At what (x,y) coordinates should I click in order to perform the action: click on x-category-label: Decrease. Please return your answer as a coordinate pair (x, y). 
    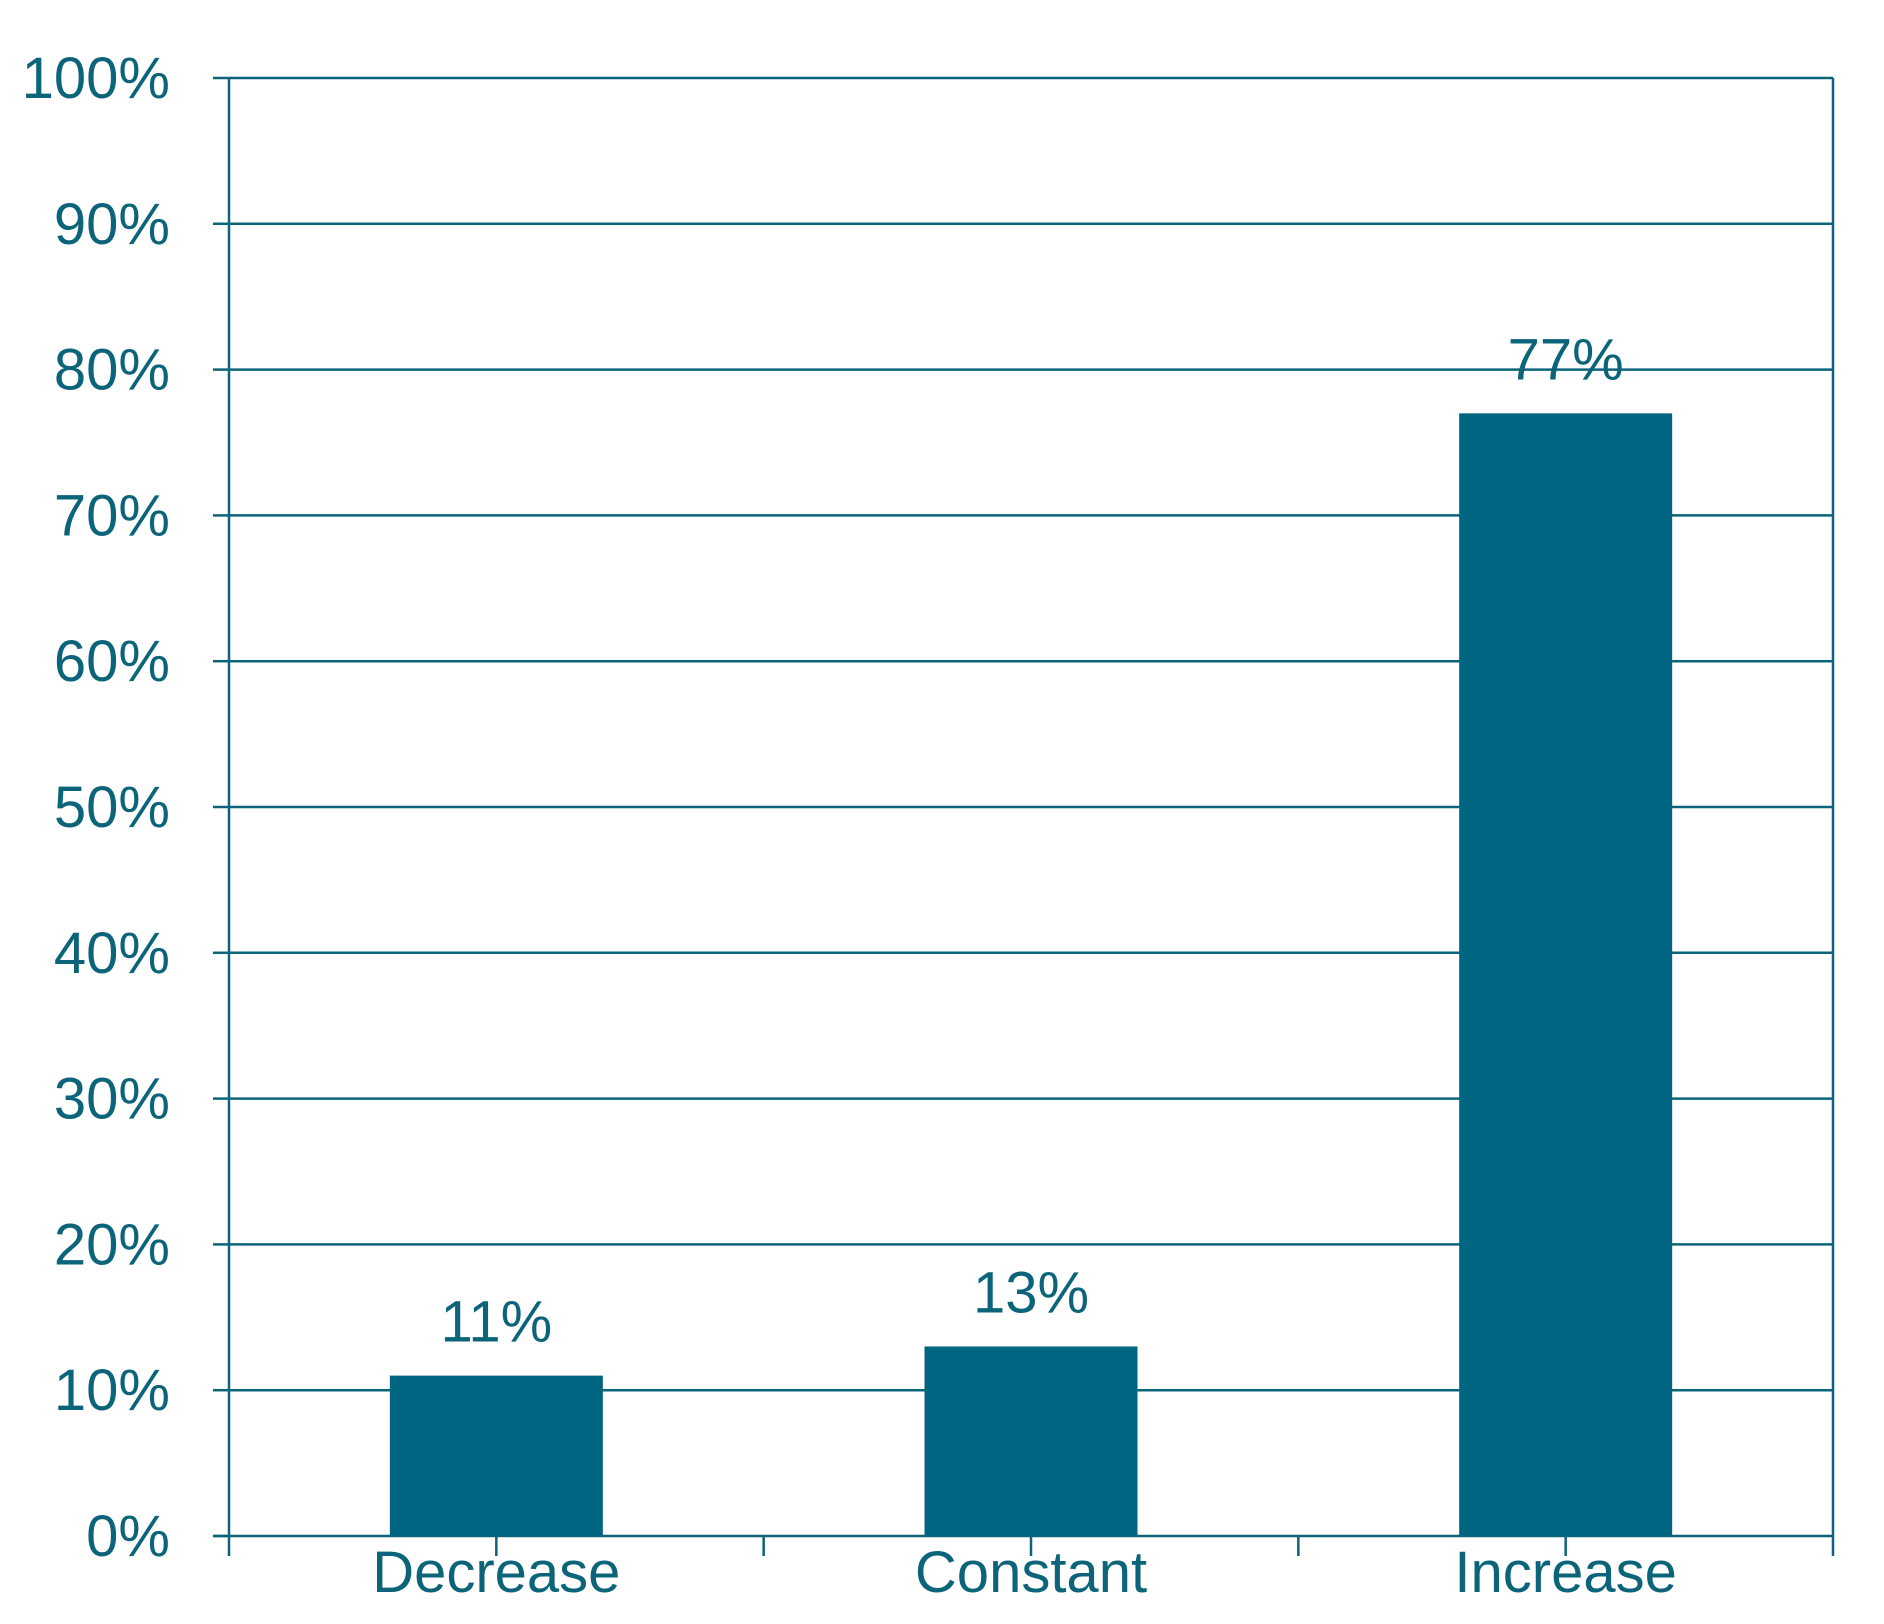
    Looking at the image, I should click on (496, 1572).